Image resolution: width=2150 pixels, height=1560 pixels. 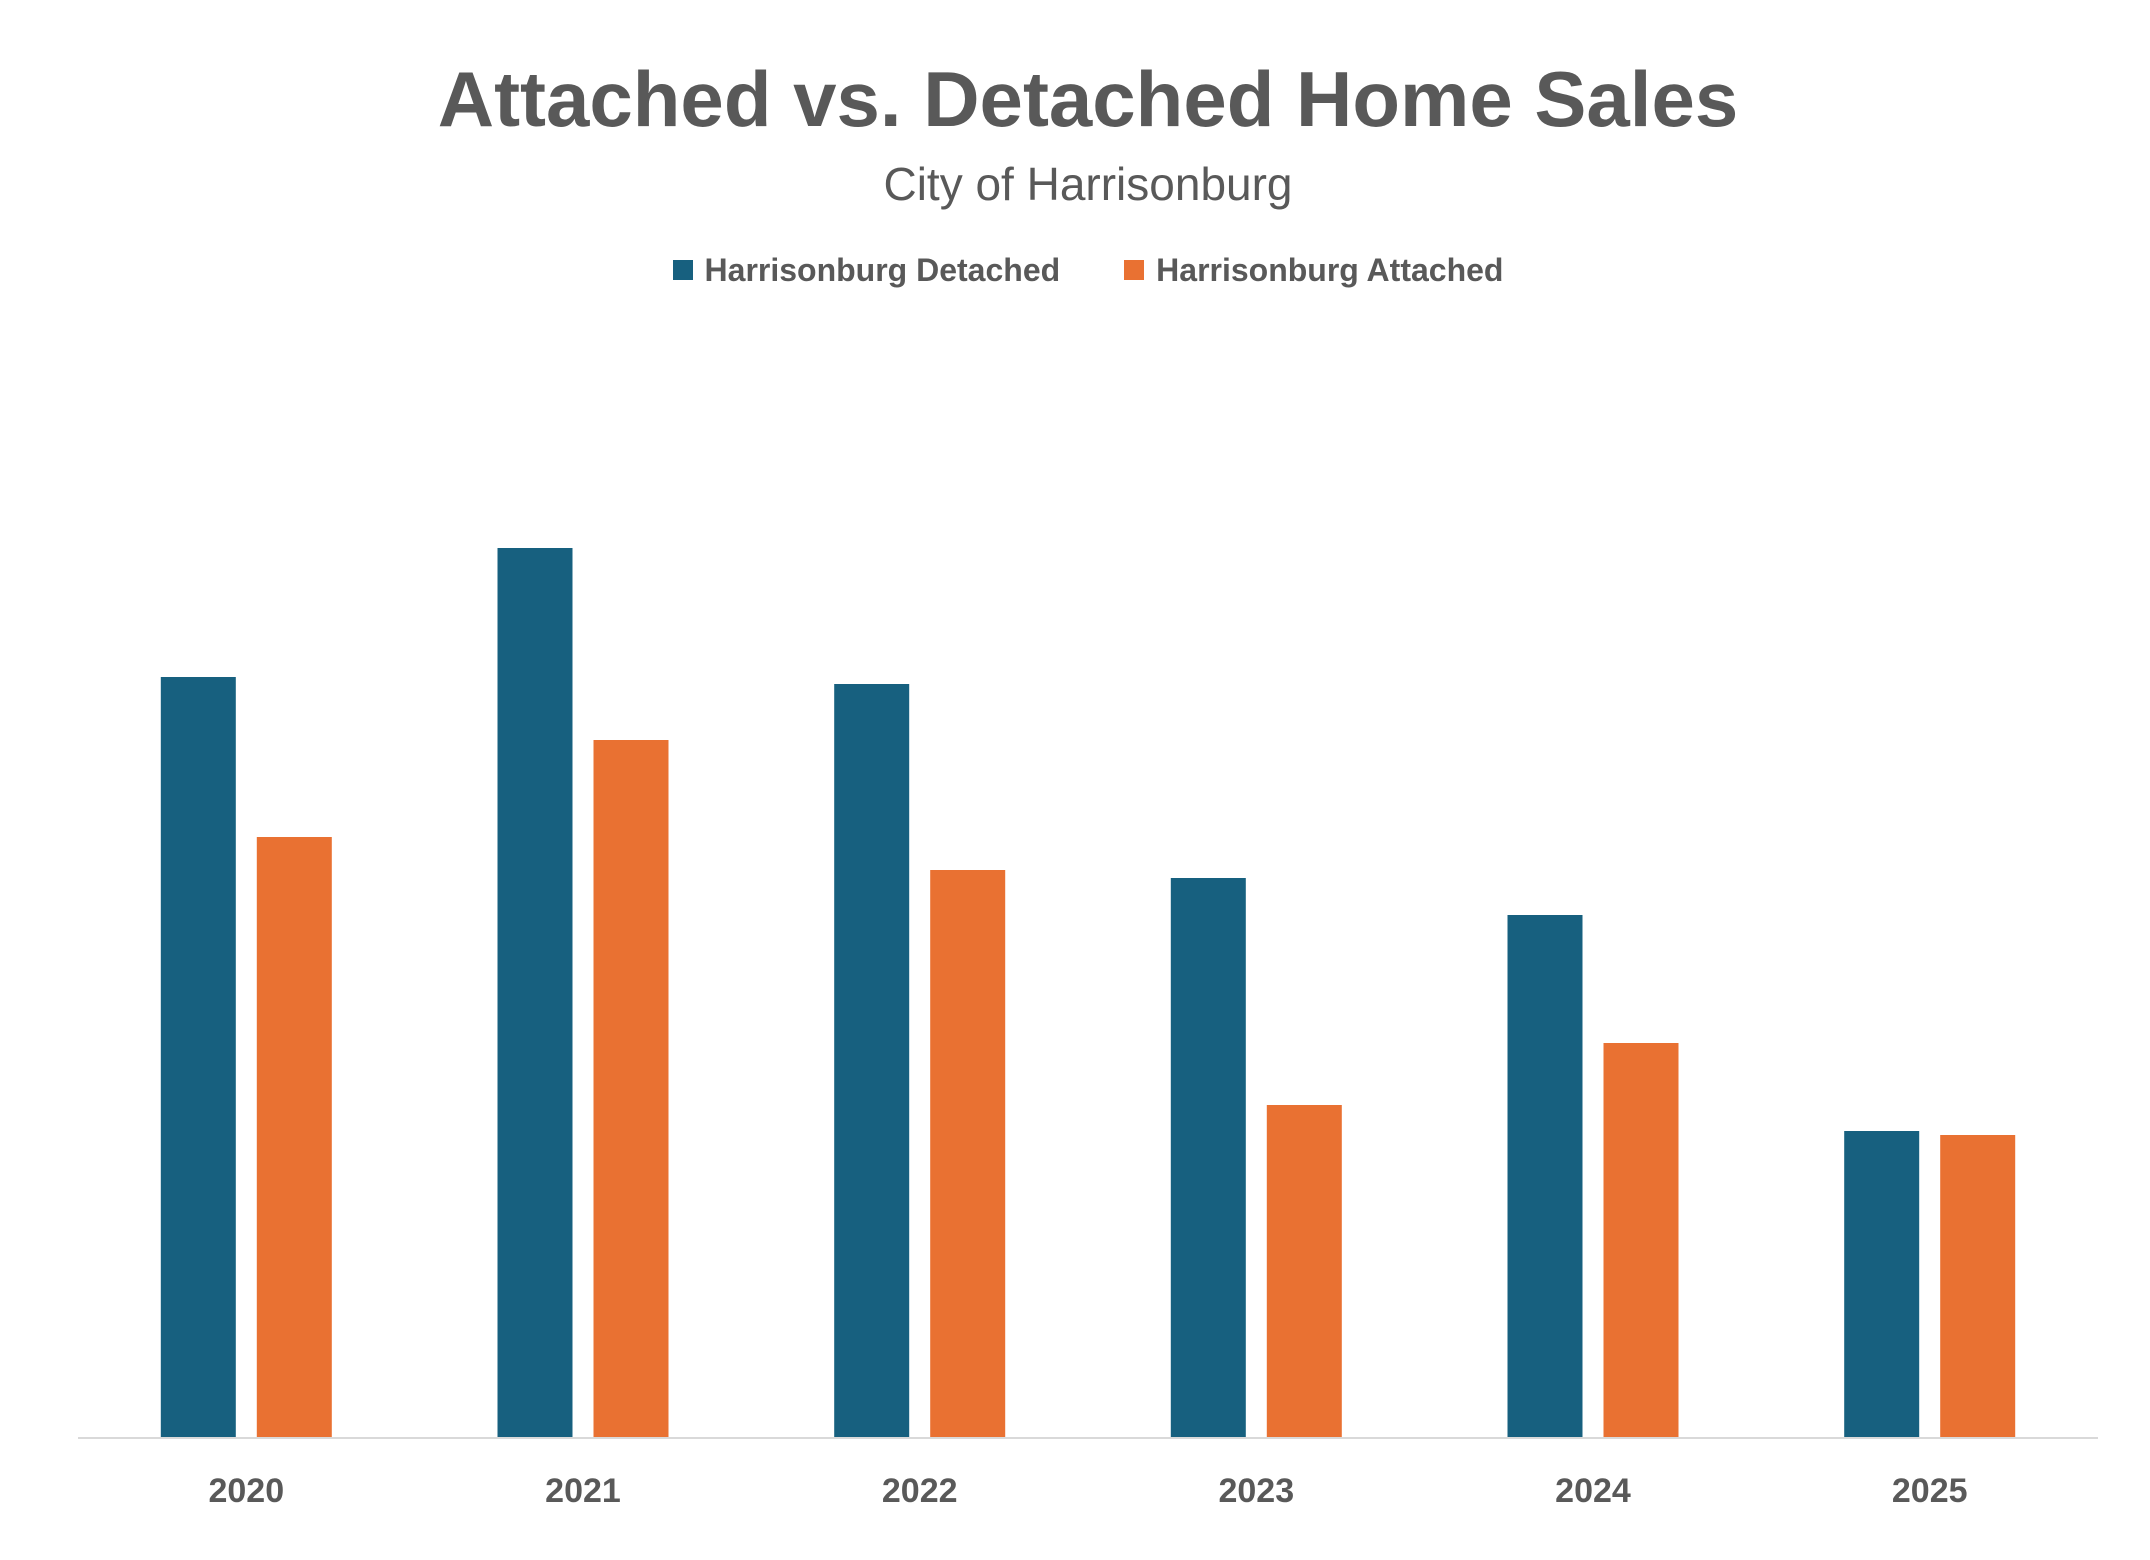 I want to click on legend-label-attached: Harrisonburg Attached, so click(x=1330, y=270).